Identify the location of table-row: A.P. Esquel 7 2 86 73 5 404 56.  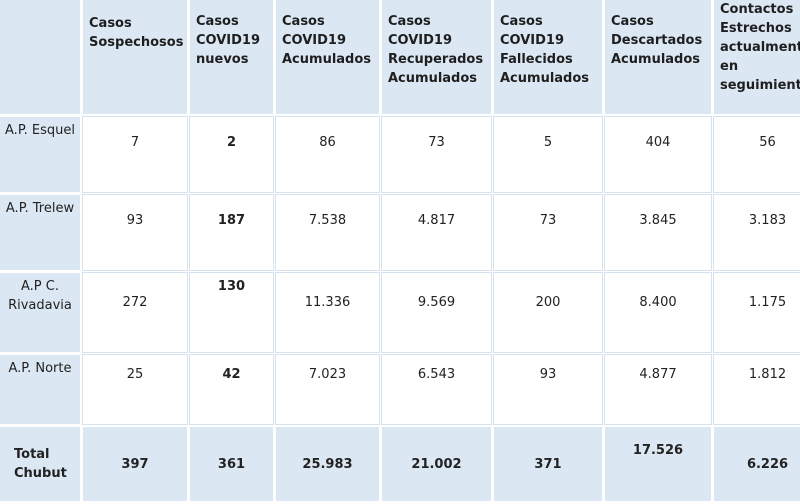
(400, 154).